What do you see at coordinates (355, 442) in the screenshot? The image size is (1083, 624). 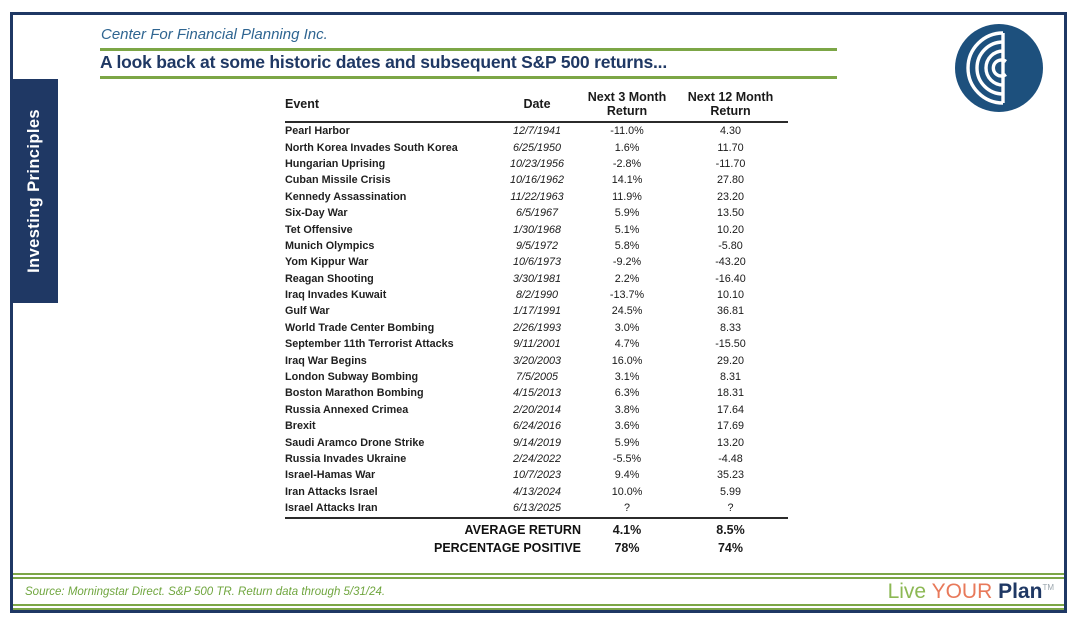 I see `event-cell: Saudi Aramco Drone Strike` at bounding box center [355, 442].